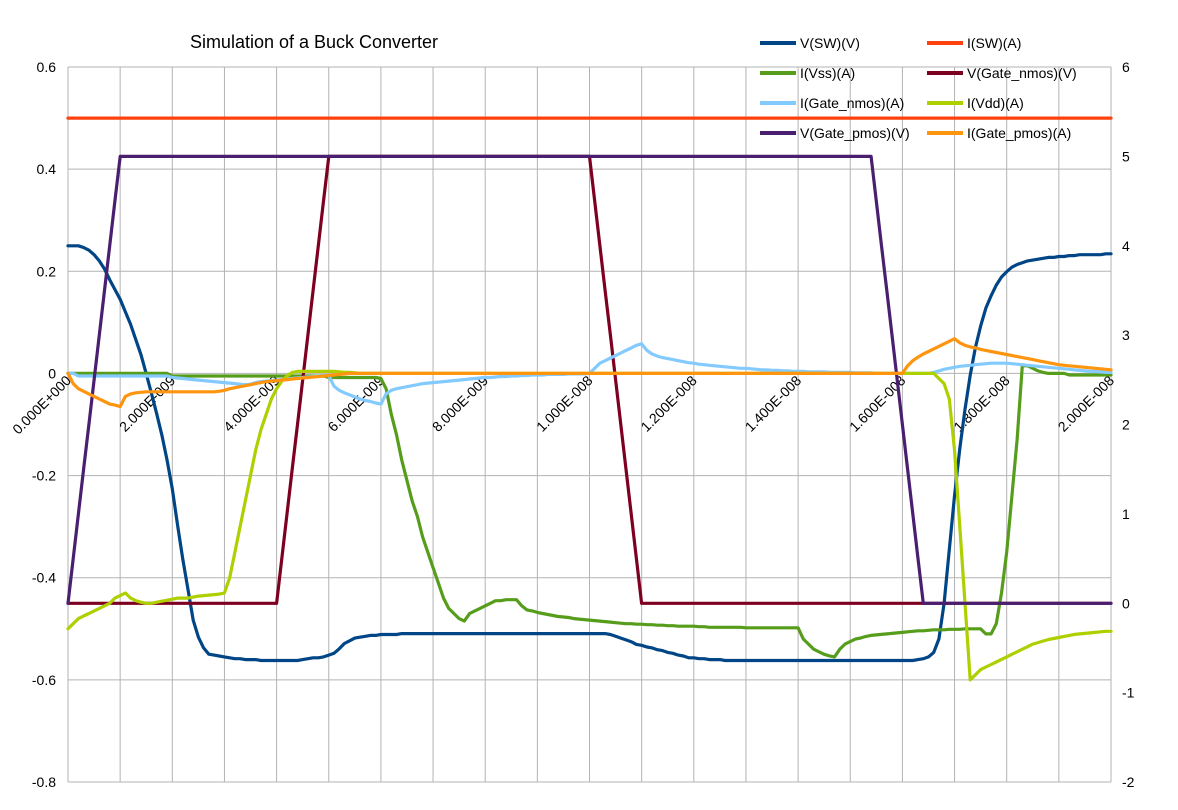 The width and height of the screenshot is (1178, 810). I want to click on x-tick-label: 1.800E-008, so click(981, 403).